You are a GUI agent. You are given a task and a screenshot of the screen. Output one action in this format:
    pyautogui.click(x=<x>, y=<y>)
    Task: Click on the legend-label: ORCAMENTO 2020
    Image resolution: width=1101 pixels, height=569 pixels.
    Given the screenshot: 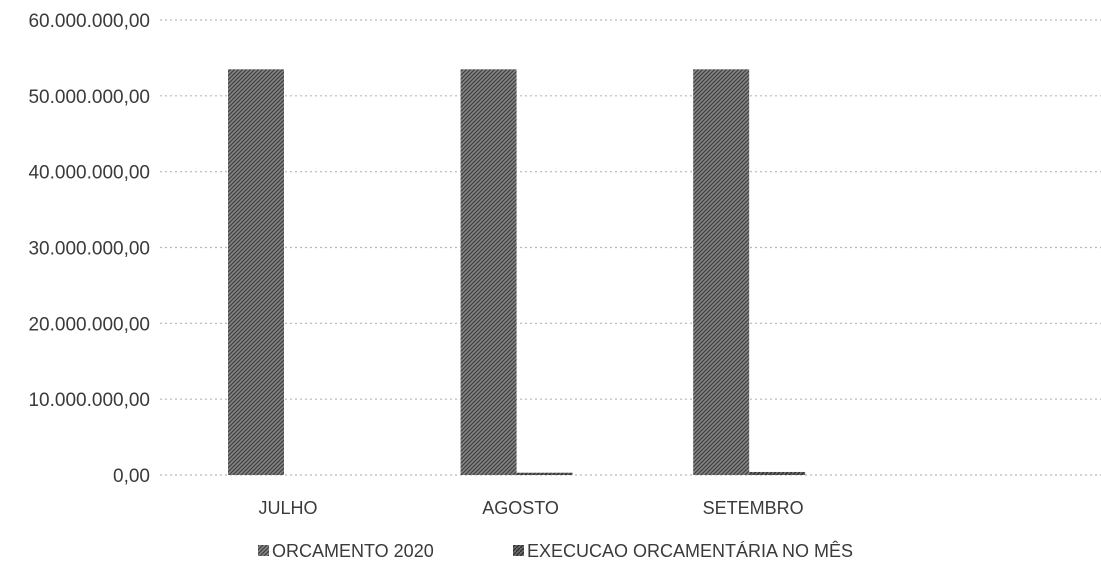 What is the action you would take?
    pyautogui.click(x=353, y=551)
    